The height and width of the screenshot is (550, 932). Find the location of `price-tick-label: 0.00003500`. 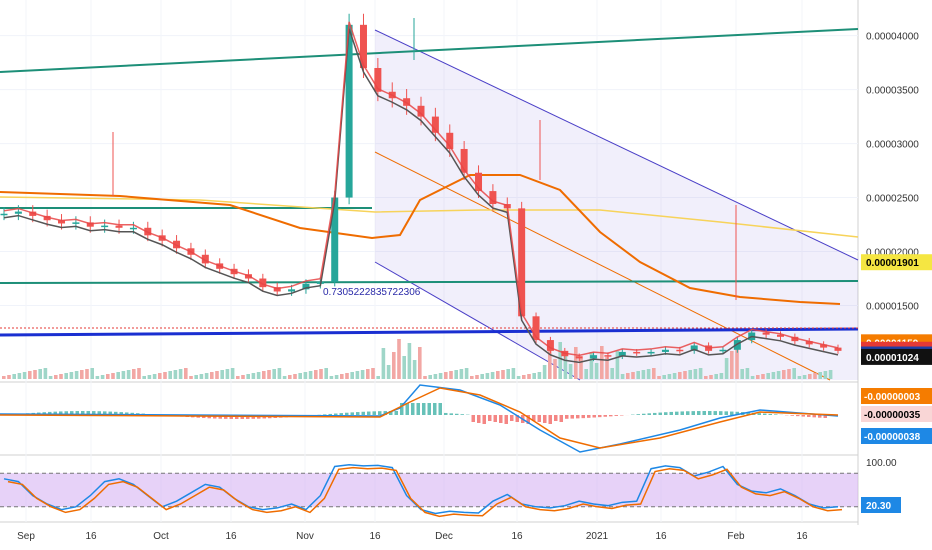

price-tick-label: 0.00003500 is located at coordinates (892, 91).